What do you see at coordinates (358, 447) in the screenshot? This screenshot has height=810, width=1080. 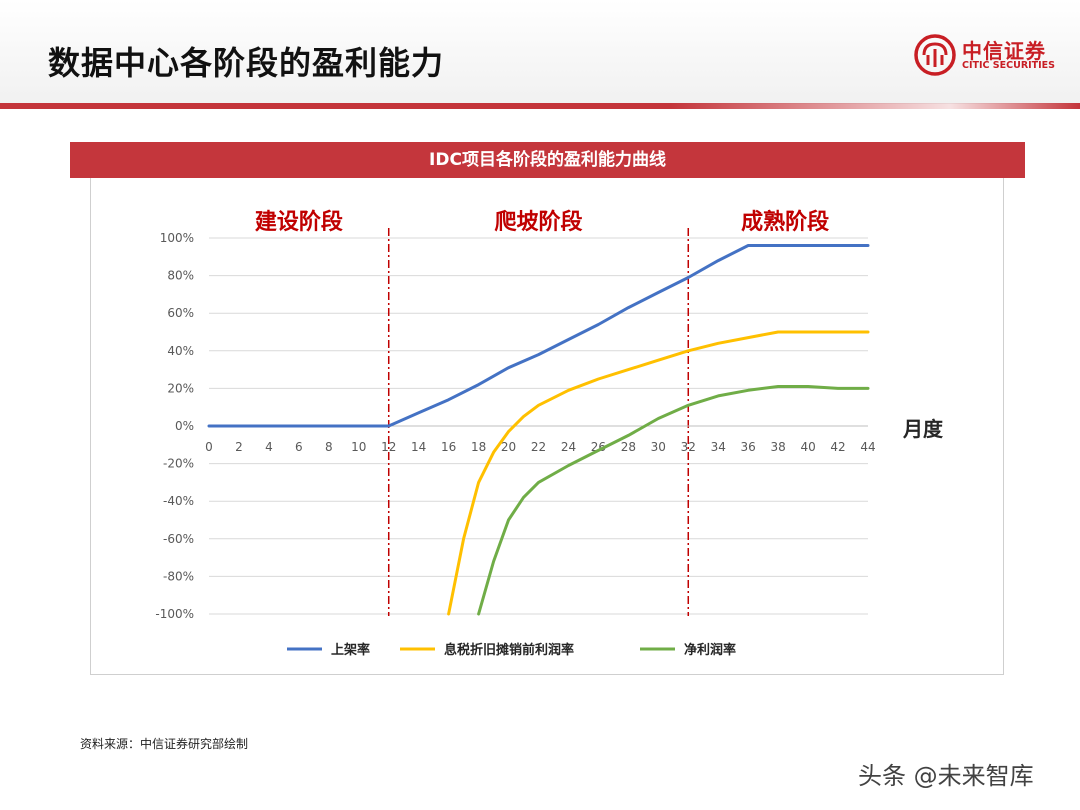 I see `x-tick-label: 10` at bounding box center [358, 447].